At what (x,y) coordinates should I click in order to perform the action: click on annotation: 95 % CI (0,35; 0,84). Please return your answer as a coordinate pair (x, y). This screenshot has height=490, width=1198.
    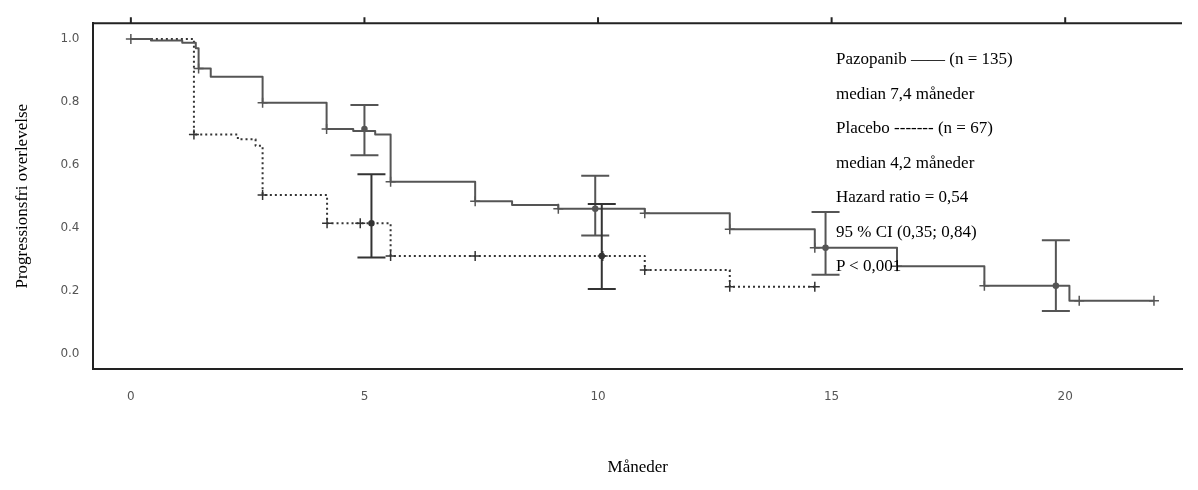
    Looking at the image, I should click on (907, 231).